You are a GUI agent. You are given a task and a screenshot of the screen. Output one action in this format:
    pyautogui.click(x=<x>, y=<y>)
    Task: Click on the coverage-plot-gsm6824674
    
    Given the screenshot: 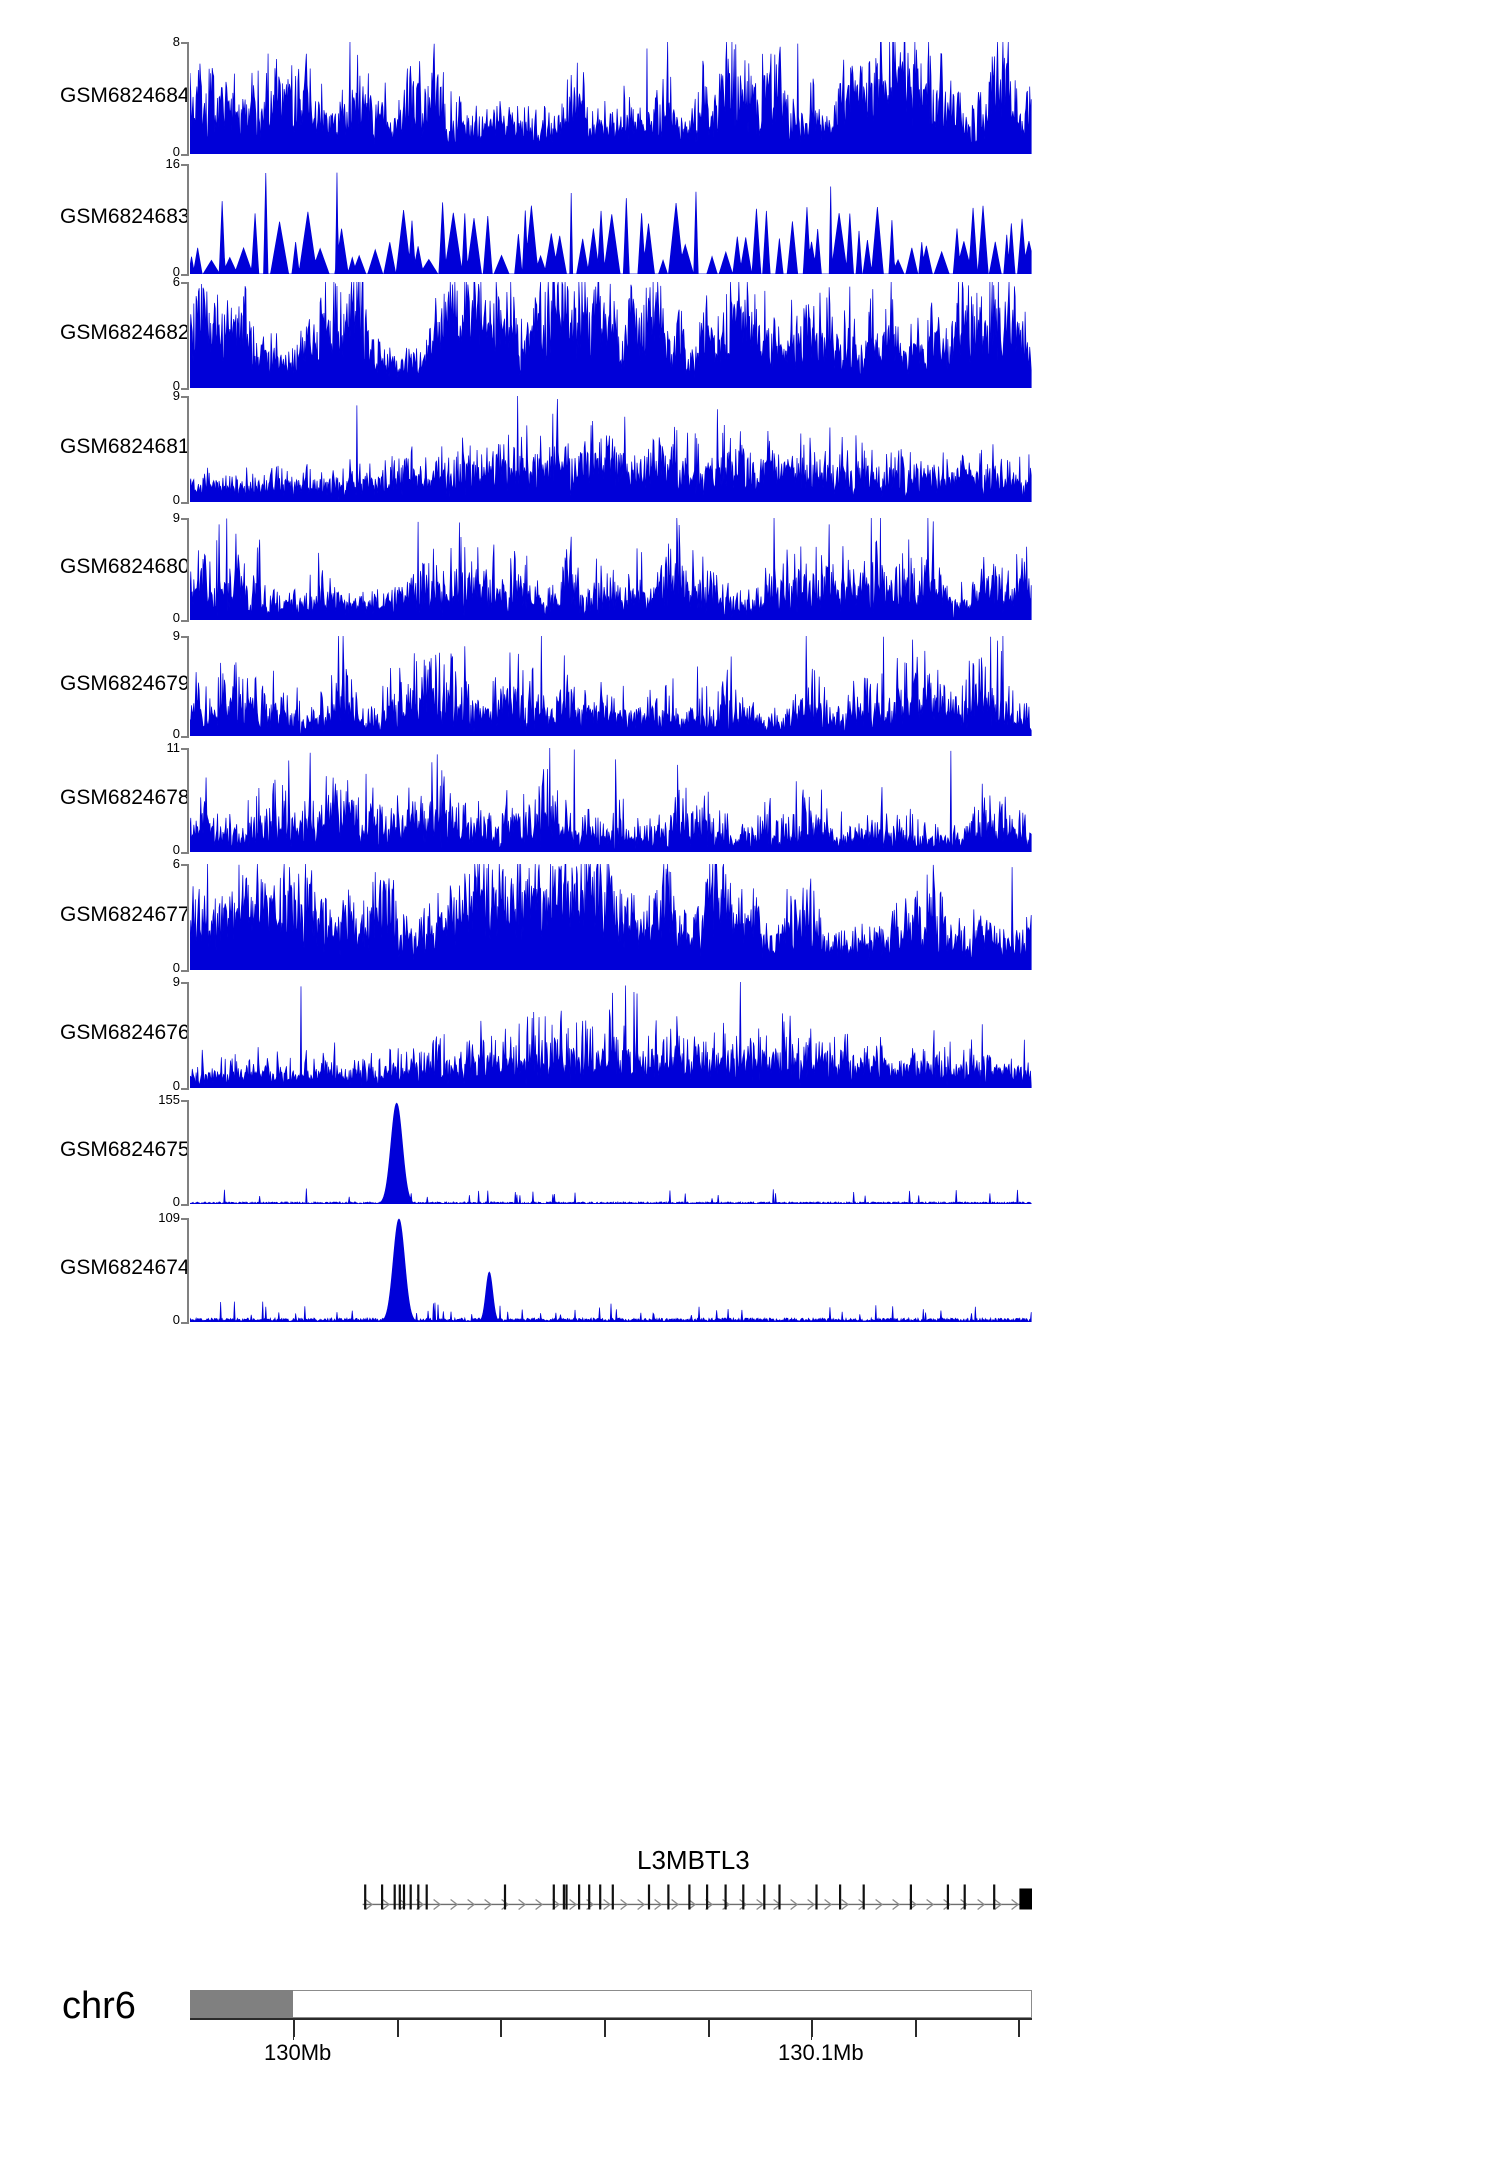 What is the action you would take?
    pyautogui.click(x=611, y=1270)
    